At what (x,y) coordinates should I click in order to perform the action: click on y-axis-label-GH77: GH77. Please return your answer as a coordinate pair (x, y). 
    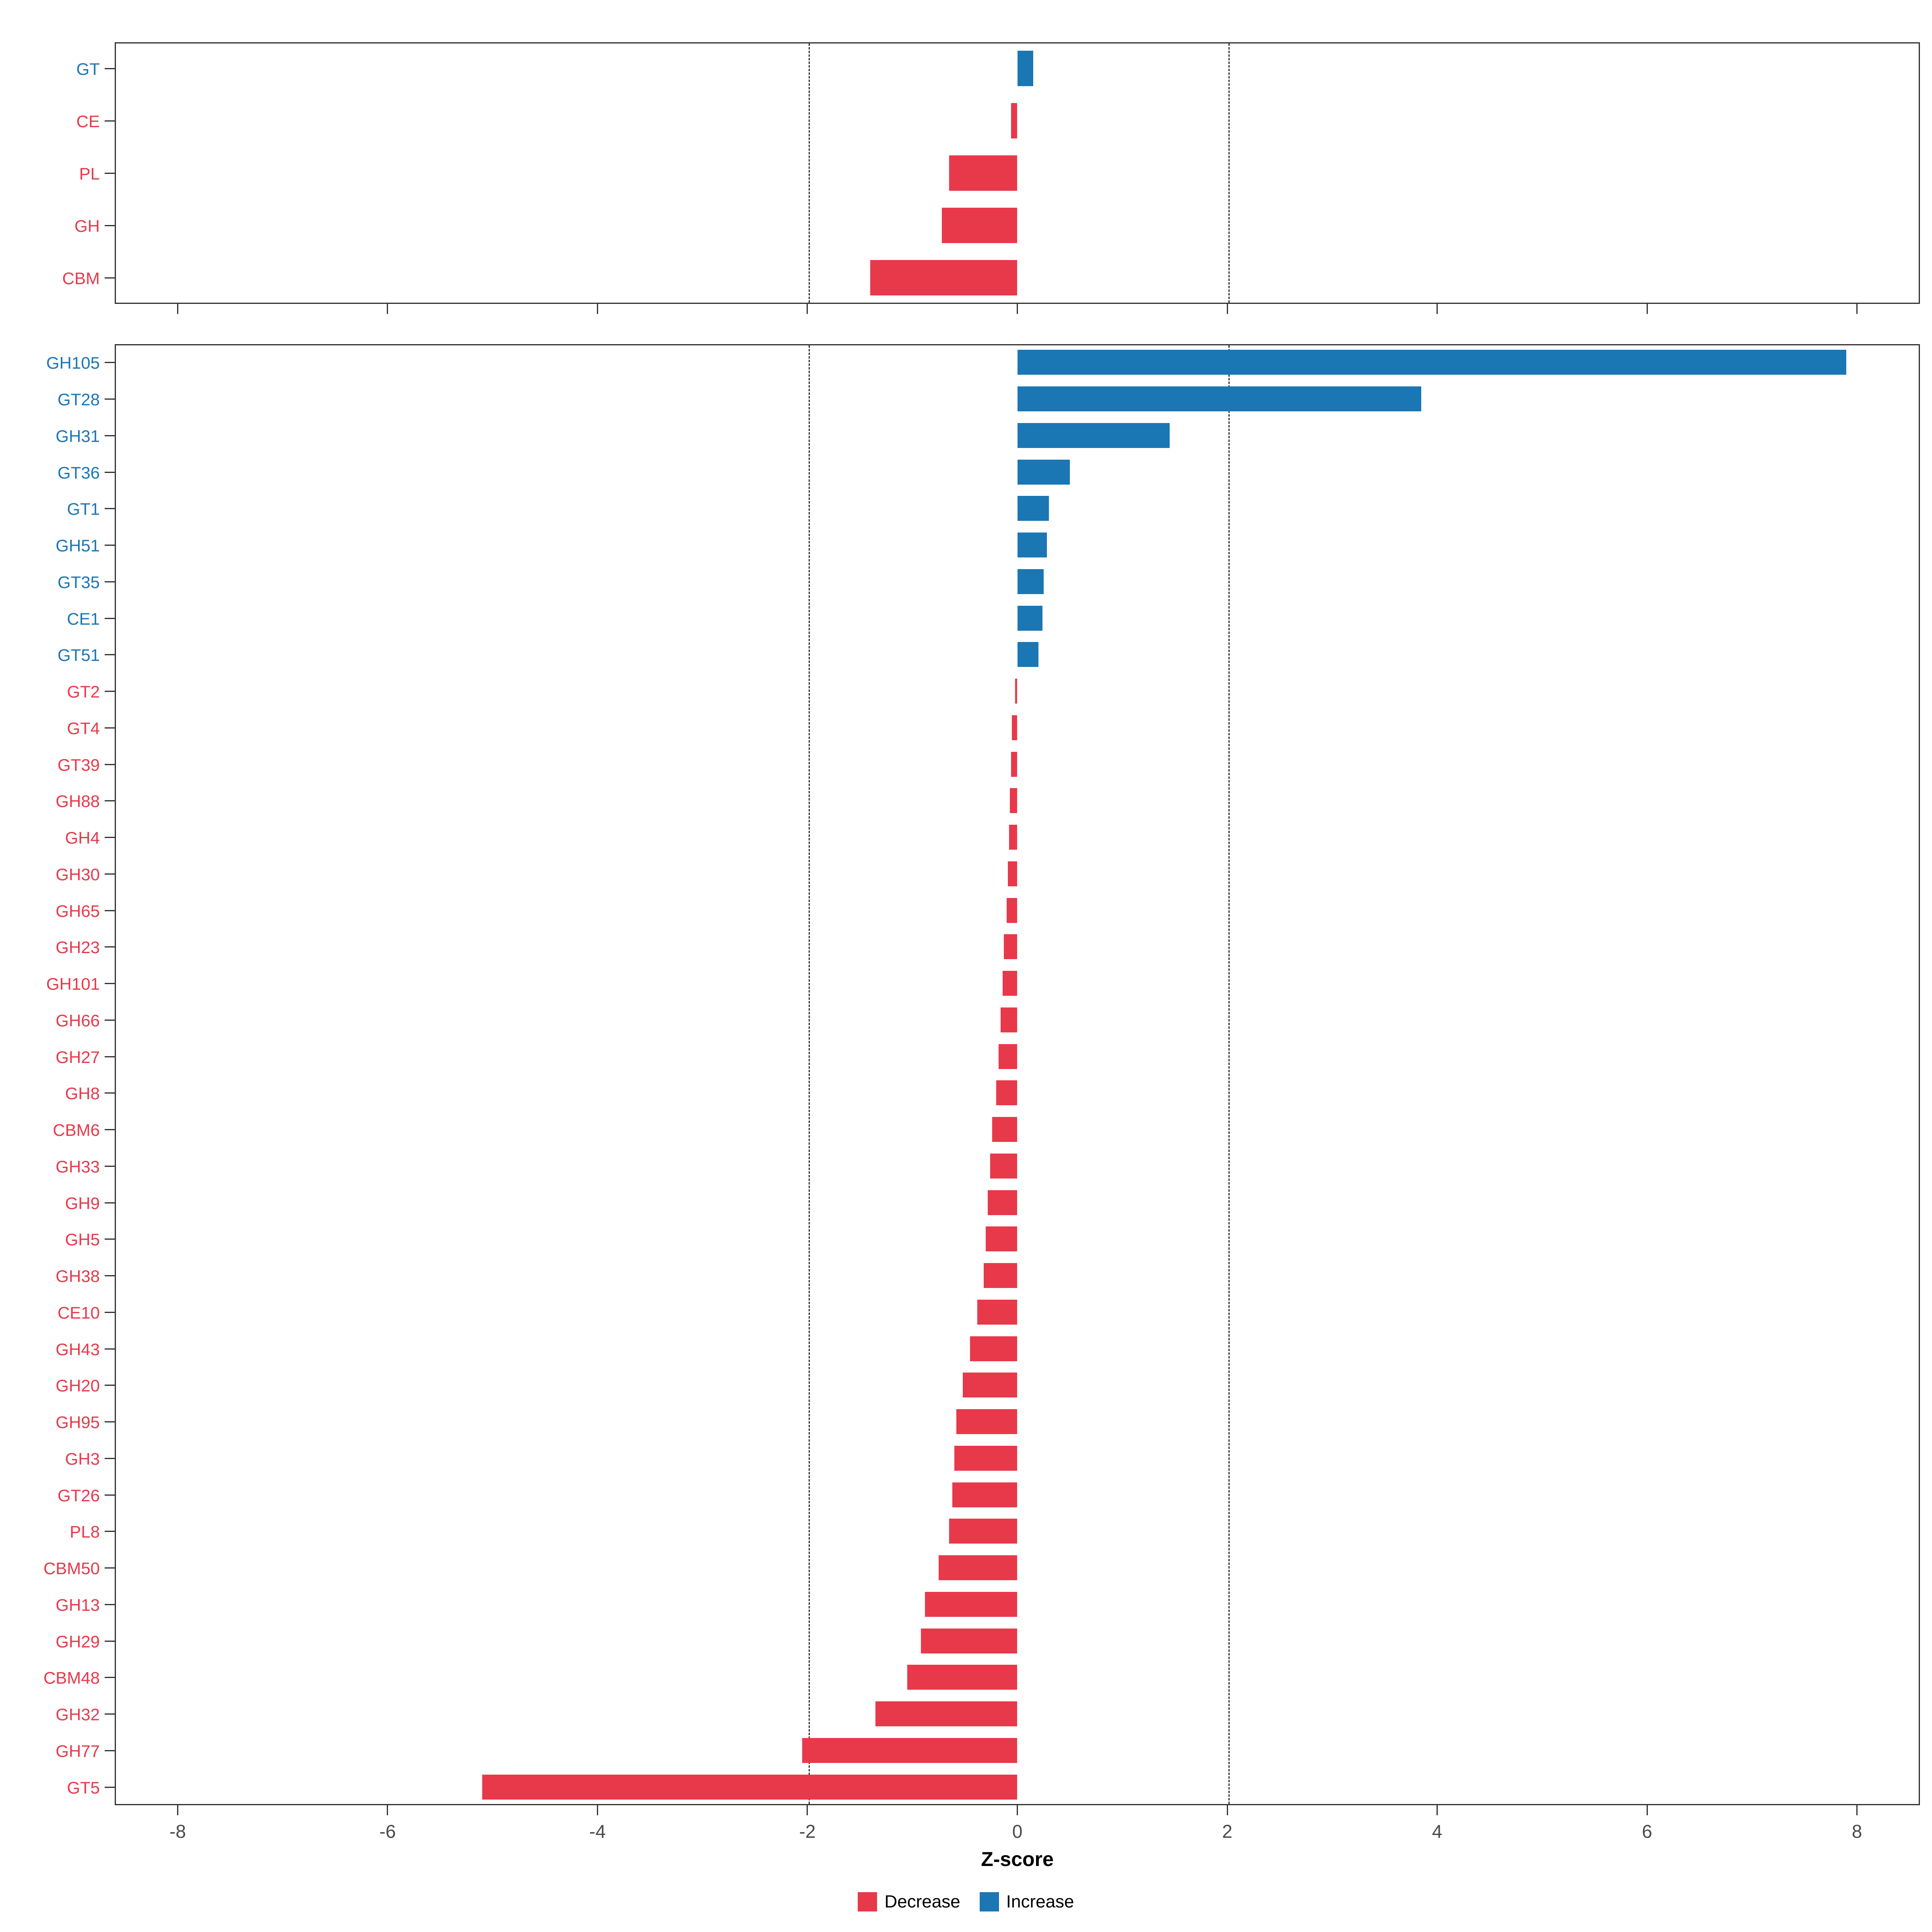
    Looking at the image, I should click on (78, 1751).